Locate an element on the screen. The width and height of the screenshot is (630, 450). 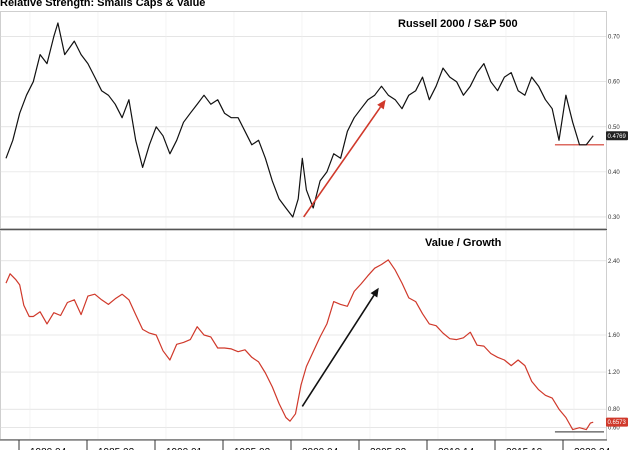
x-tick-label: 1985 02 is located at coordinates (116, 448).